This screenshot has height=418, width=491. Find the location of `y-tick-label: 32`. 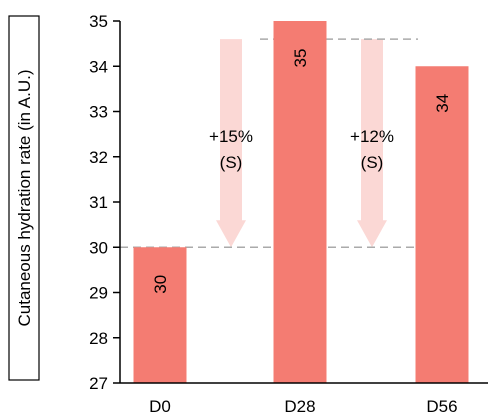

y-tick-label: 32 is located at coordinates (98, 157).